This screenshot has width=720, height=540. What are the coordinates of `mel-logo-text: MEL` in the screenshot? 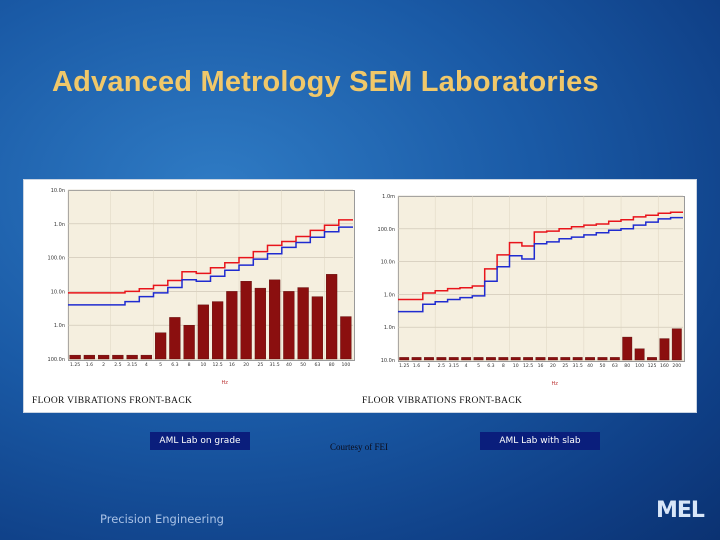 It's located at (680, 510).